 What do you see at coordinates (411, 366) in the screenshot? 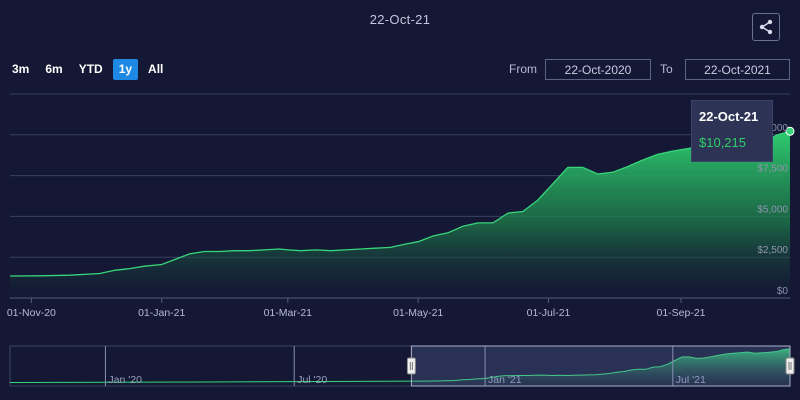
I see `navigator-handle-left` at bounding box center [411, 366].